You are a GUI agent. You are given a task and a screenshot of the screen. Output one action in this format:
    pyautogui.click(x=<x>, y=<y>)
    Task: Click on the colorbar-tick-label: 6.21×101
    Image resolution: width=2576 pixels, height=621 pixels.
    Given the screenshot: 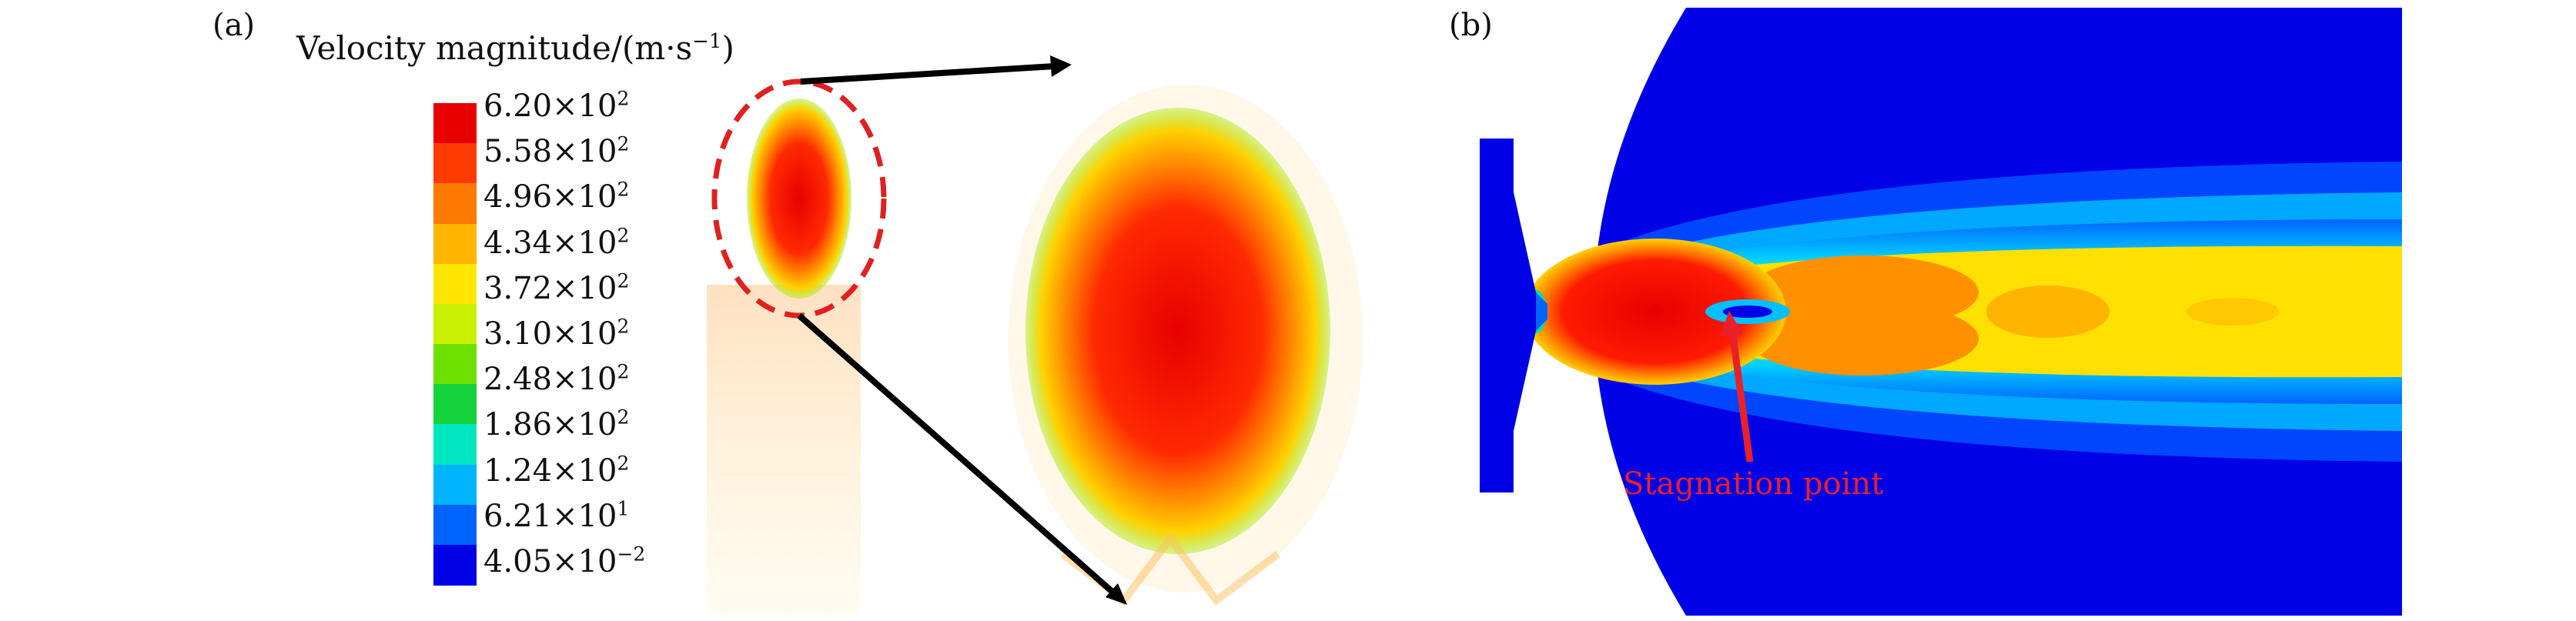 What is the action you would take?
    pyautogui.click(x=557, y=515)
    